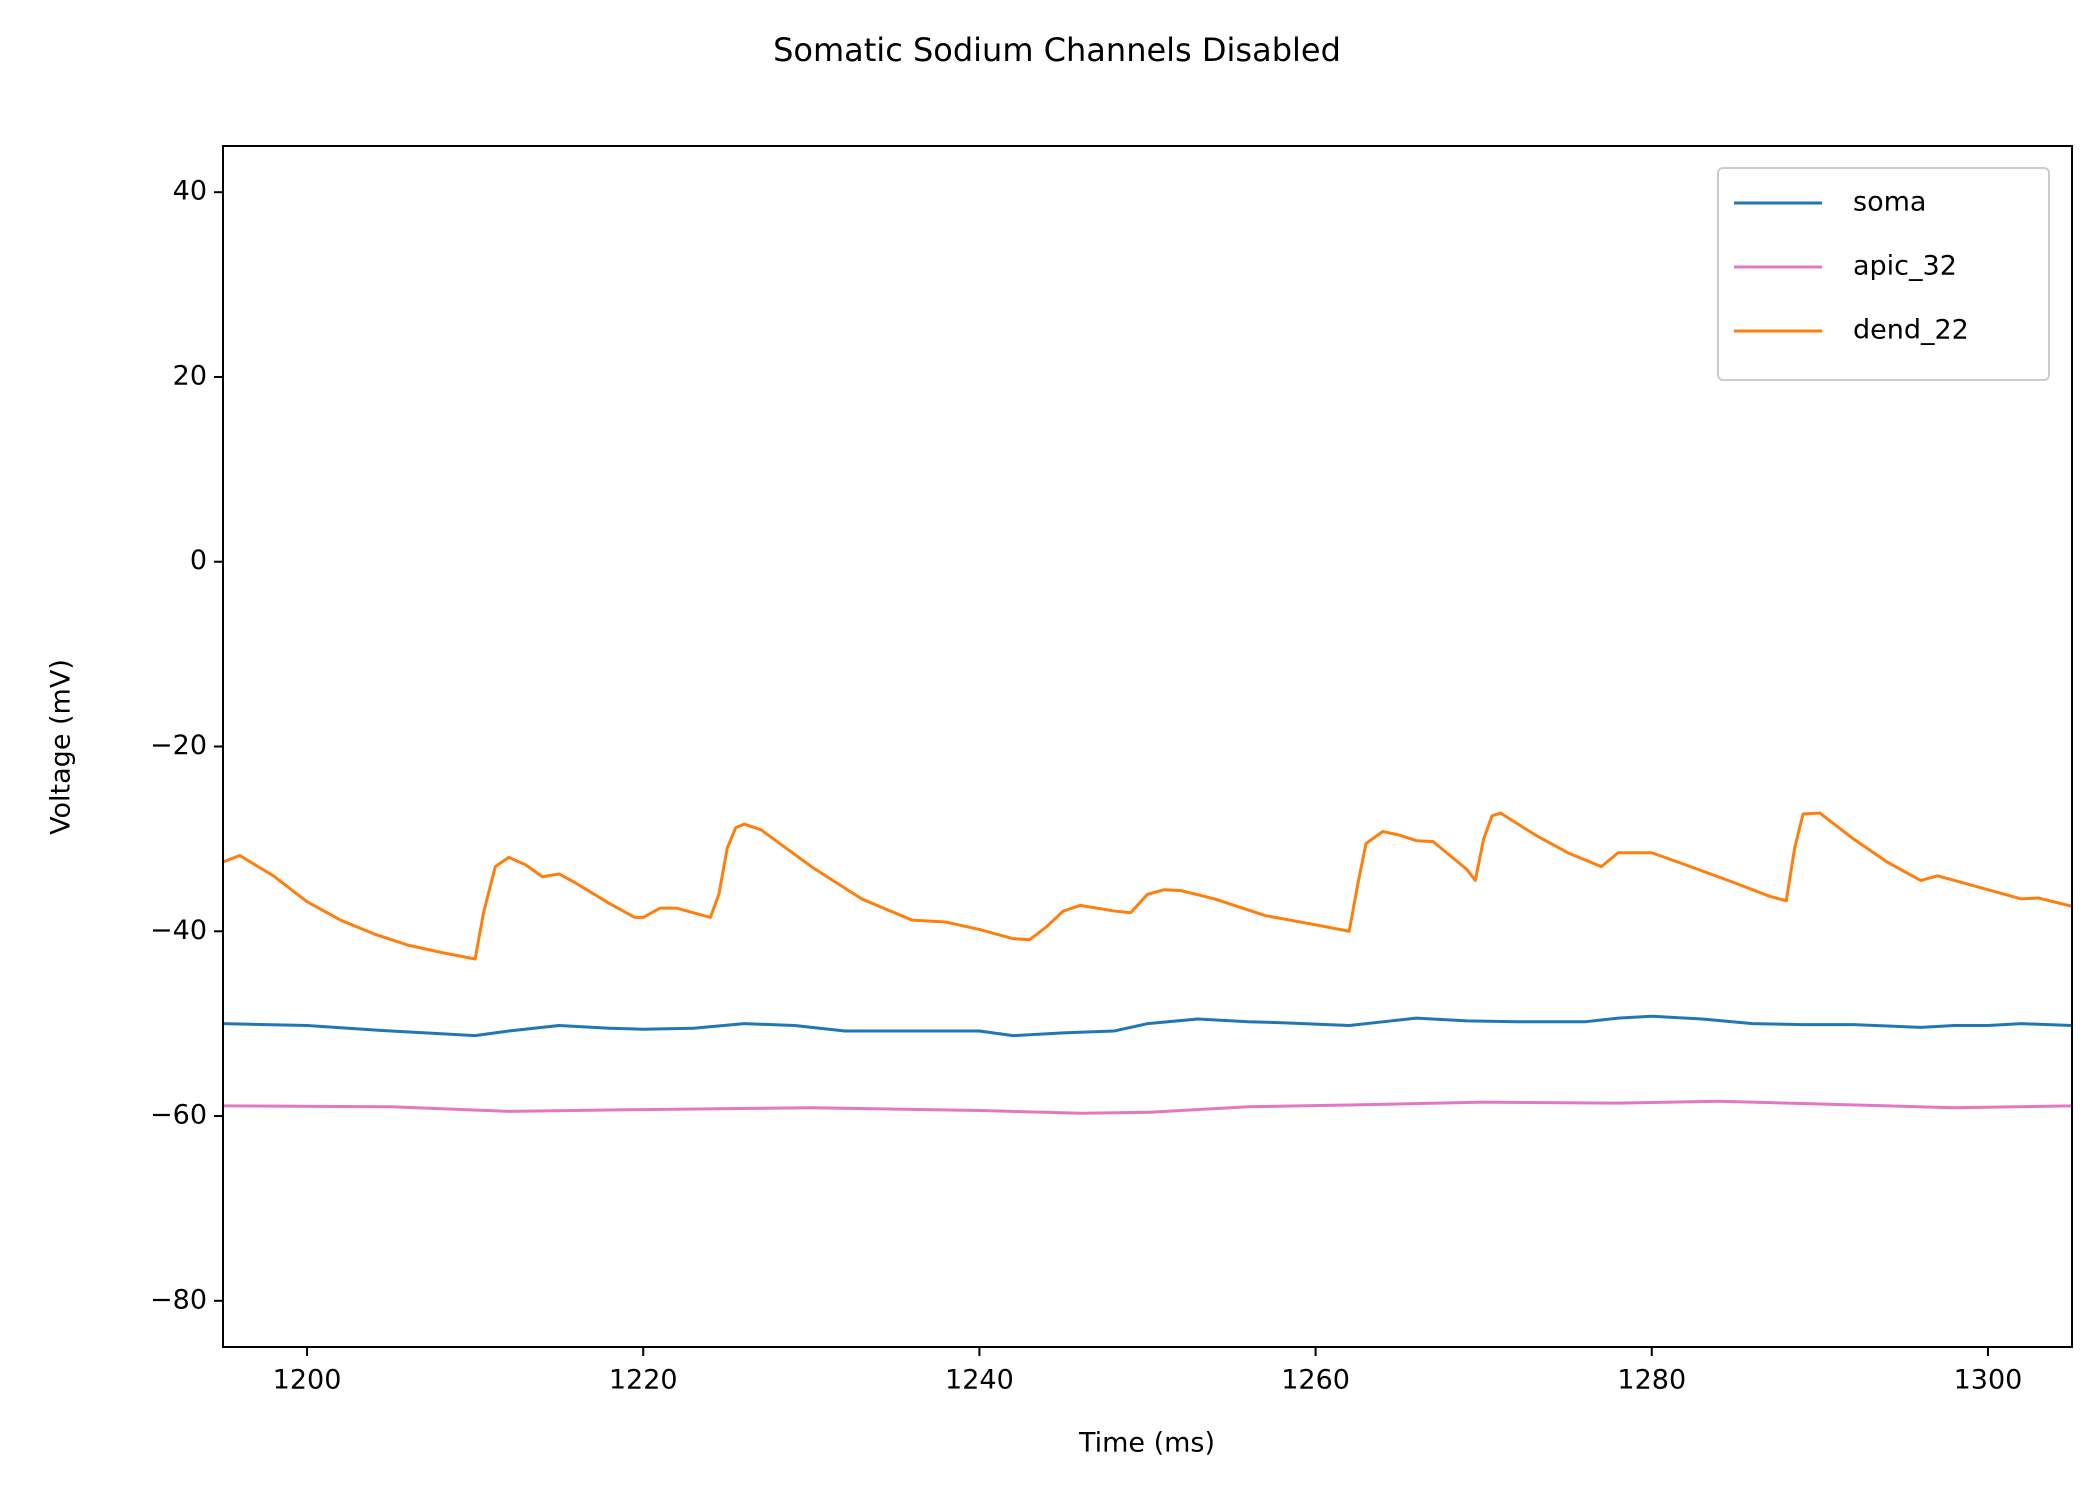 Image resolution: width=2100 pixels, height=1504 pixels. I want to click on chart-title: Somatic Sodium Channels Disabled, so click(1057, 50).